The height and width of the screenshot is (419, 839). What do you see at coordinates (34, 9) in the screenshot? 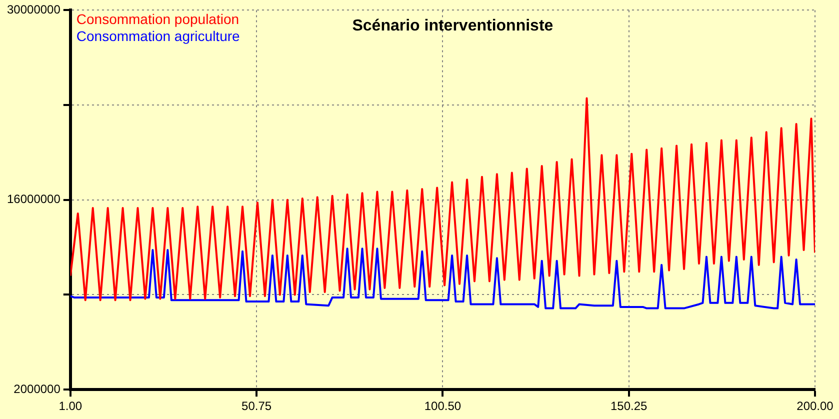
I see `y-tick-label: 30000000` at bounding box center [34, 9].